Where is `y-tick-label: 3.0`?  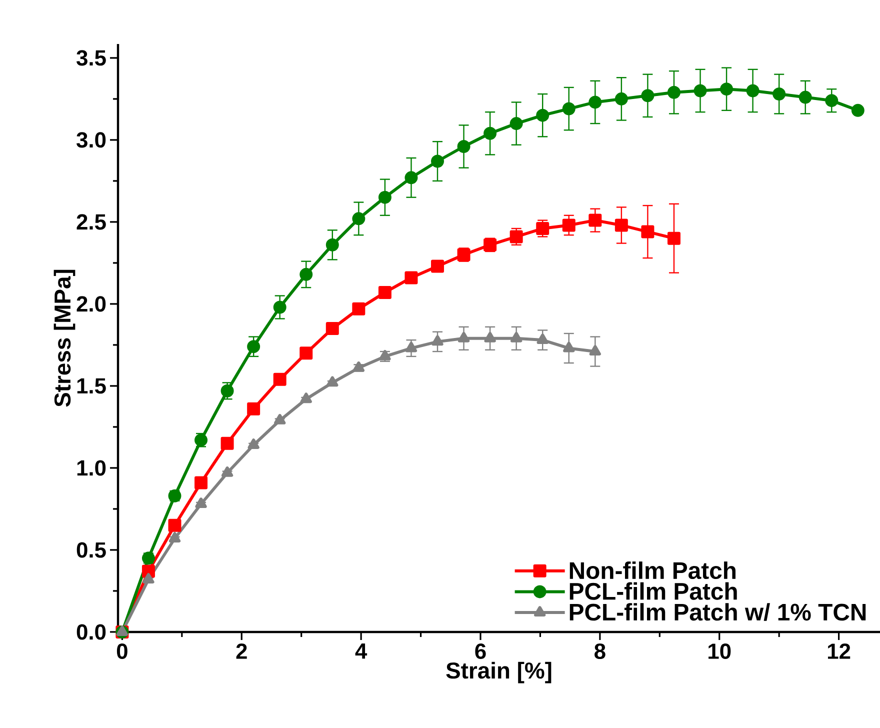
y-tick-label: 3.0 is located at coordinates (91, 140).